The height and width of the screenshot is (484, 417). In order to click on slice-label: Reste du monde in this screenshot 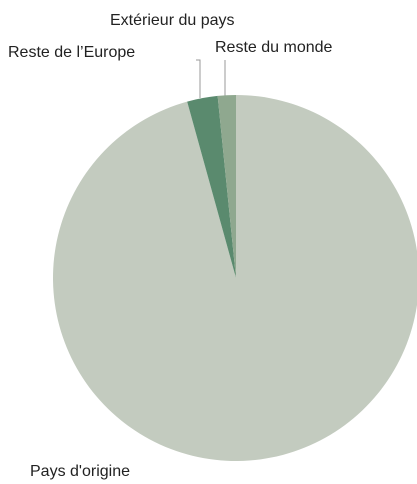, I will do `click(274, 47)`.